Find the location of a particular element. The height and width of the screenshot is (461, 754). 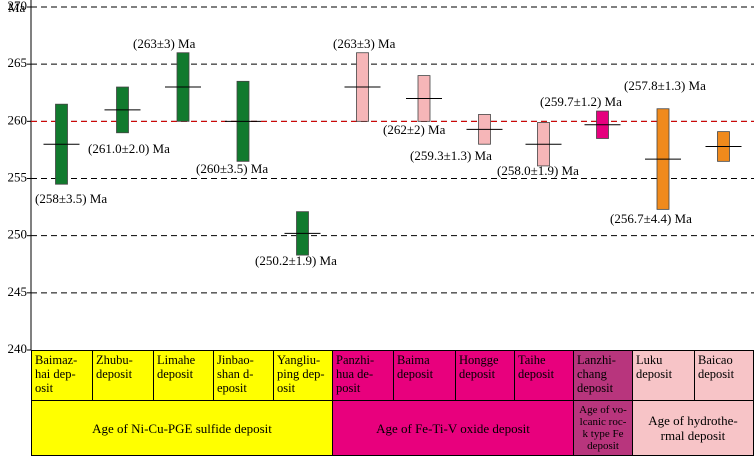

category-cell: Yangliu- ping dep- osit is located at coordinates (303, 375).